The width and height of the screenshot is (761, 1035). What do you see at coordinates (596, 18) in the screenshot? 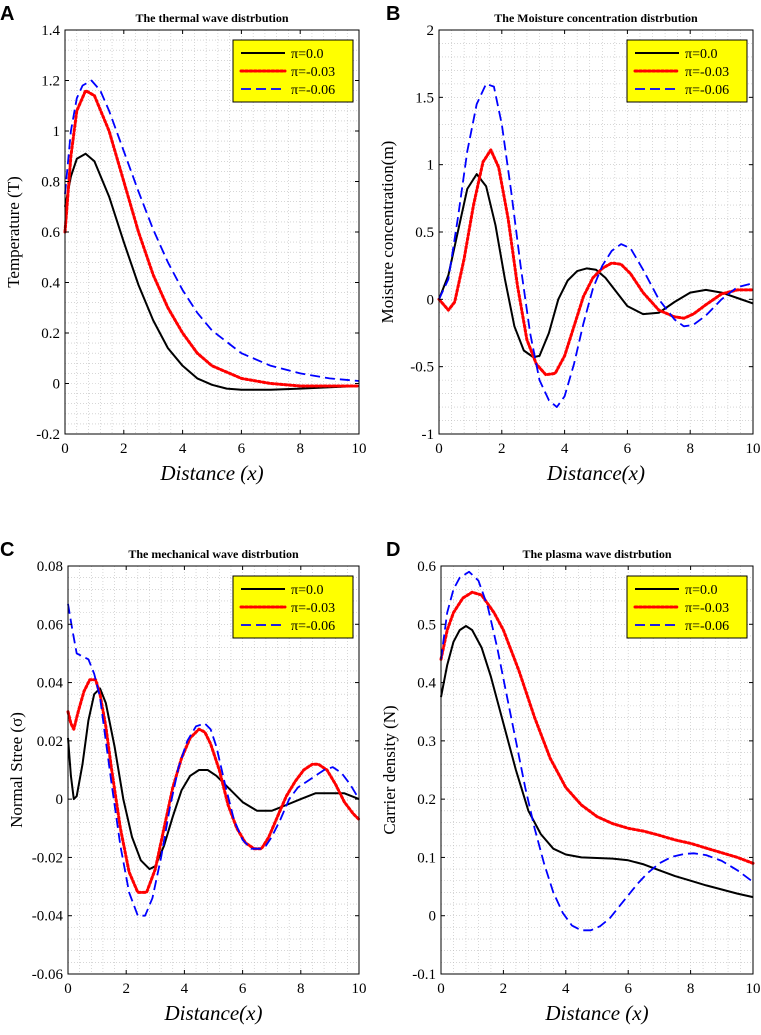
I see `chart-title: The Moisture concentration distrbution` at bounding box center [596, 18].